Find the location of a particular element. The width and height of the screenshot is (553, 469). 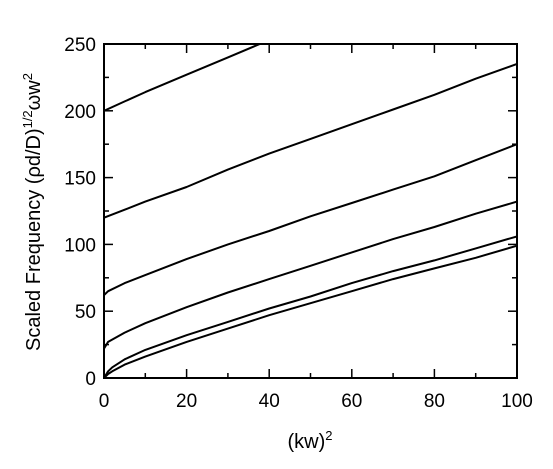

x-tick-label: 0 is located at coordinates (104, 401).